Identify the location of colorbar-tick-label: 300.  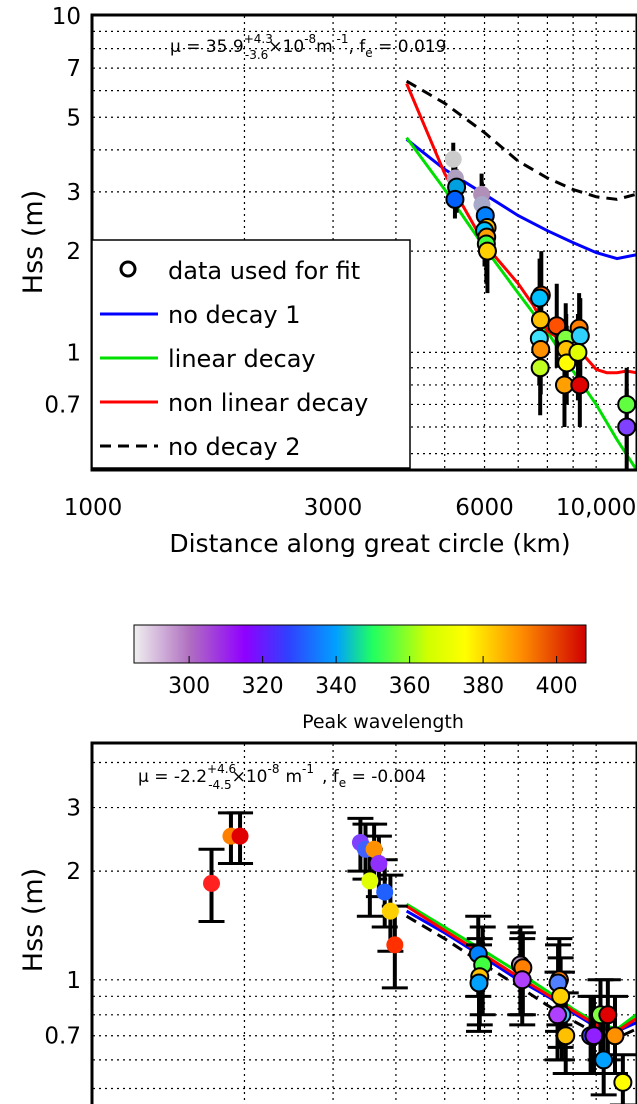
(189, 686).